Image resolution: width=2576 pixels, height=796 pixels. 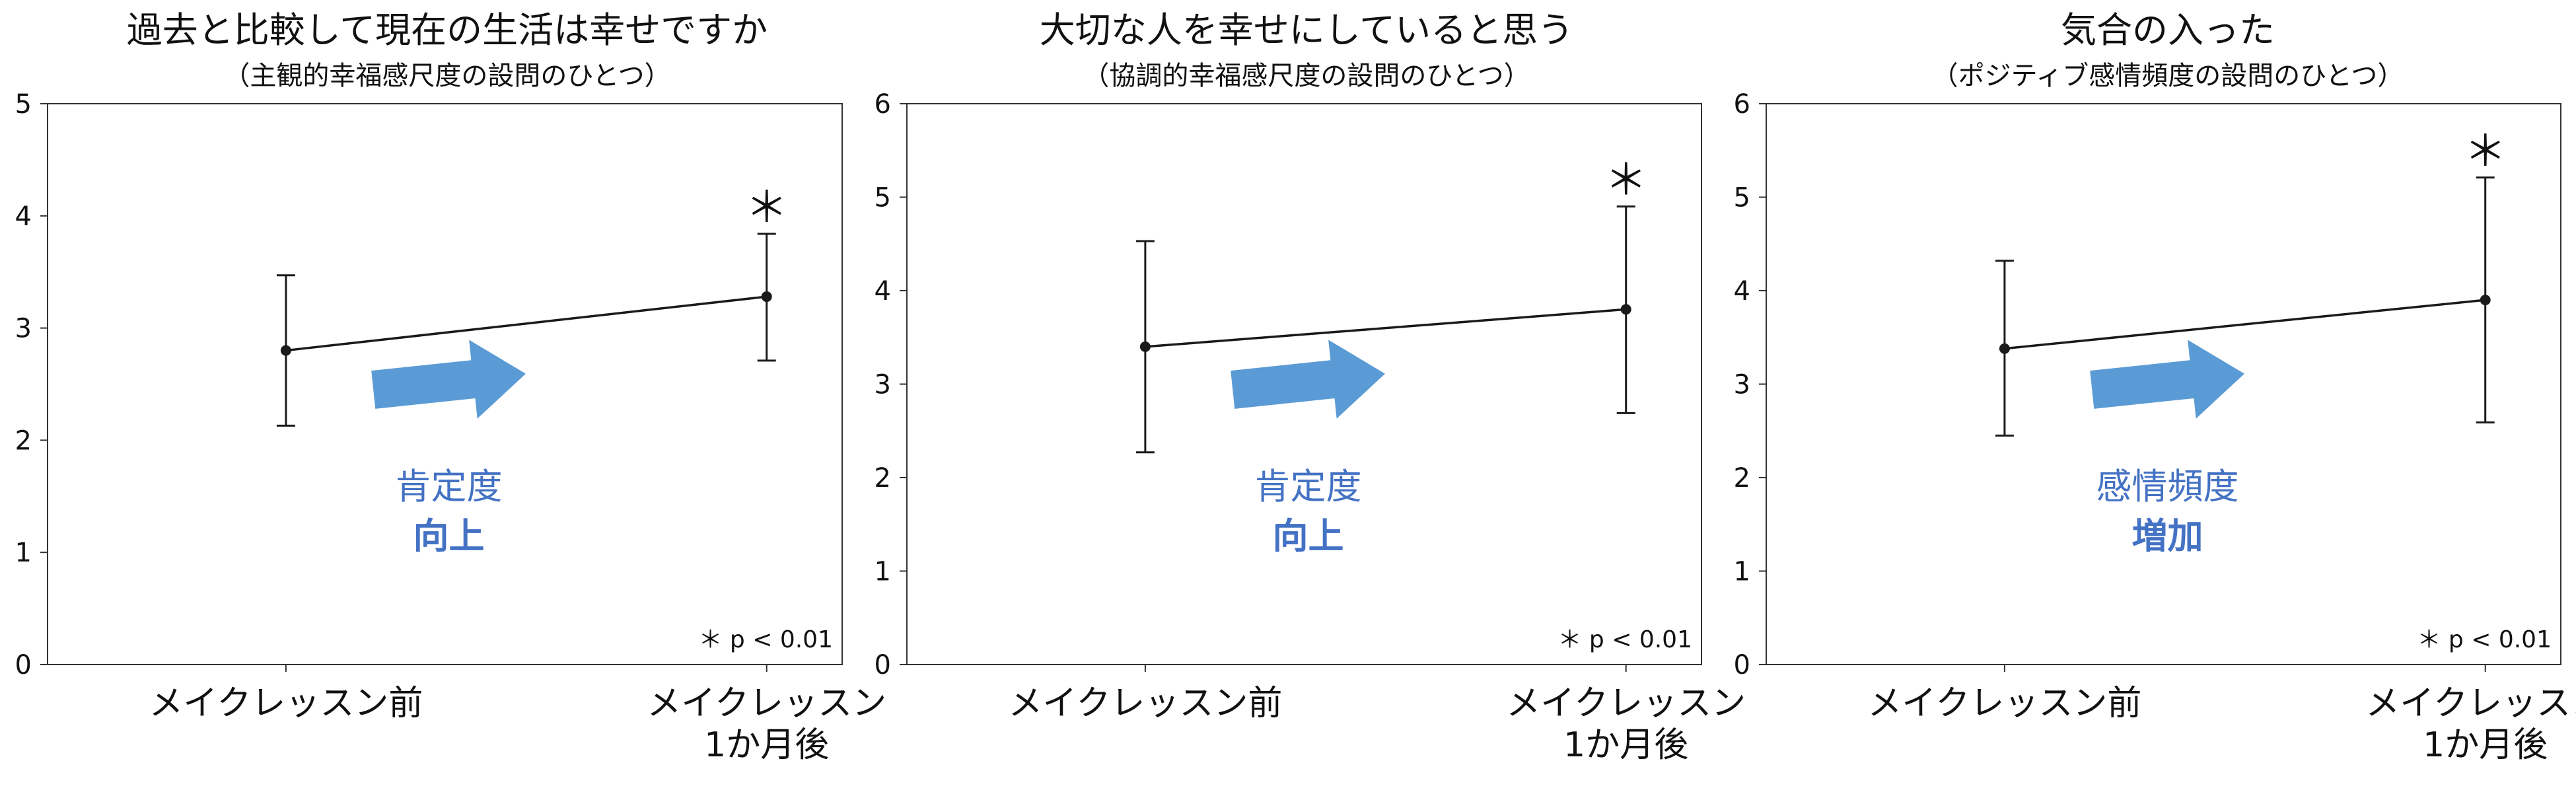 What do you see at coordinates (448, 30) in the screenshot?
I see `chart-title: 過去と比較して現在の生活は幸せですか` at bounding box center [448, 30].